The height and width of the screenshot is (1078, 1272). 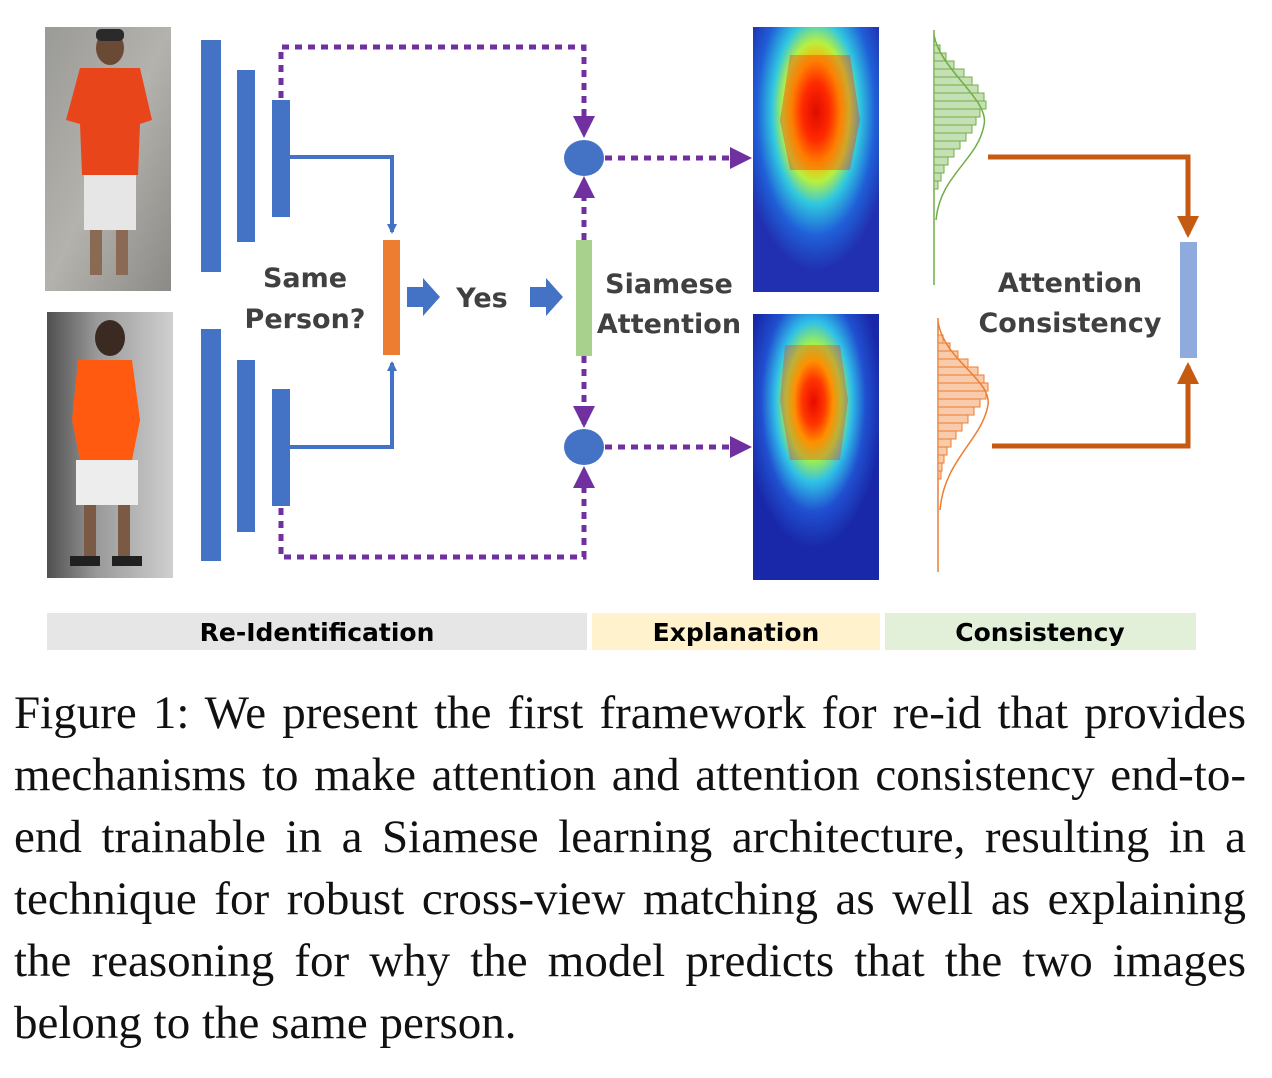 I want to click on siamese-label-line1: Siamese, so click(x=669, y=284).